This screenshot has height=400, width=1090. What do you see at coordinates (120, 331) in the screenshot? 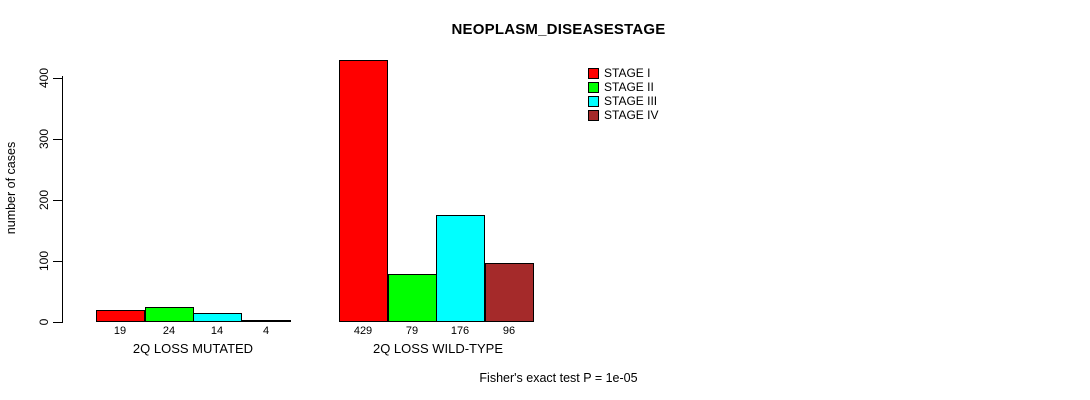
I see `bar-value-label: 19` at bounding box center [120, 331].